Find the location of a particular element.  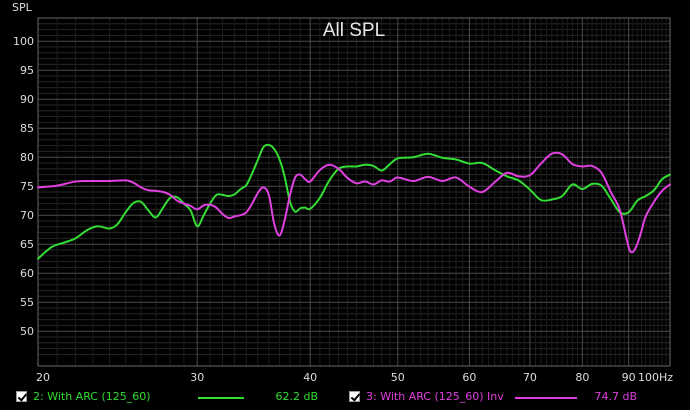

x-tick-label: 80 is located at coordinates (582, 377).